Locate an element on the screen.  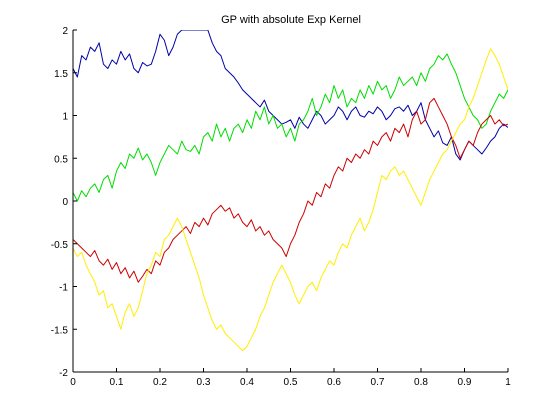
y-tick-label: -0.5 is located at coordinates (60, 245).